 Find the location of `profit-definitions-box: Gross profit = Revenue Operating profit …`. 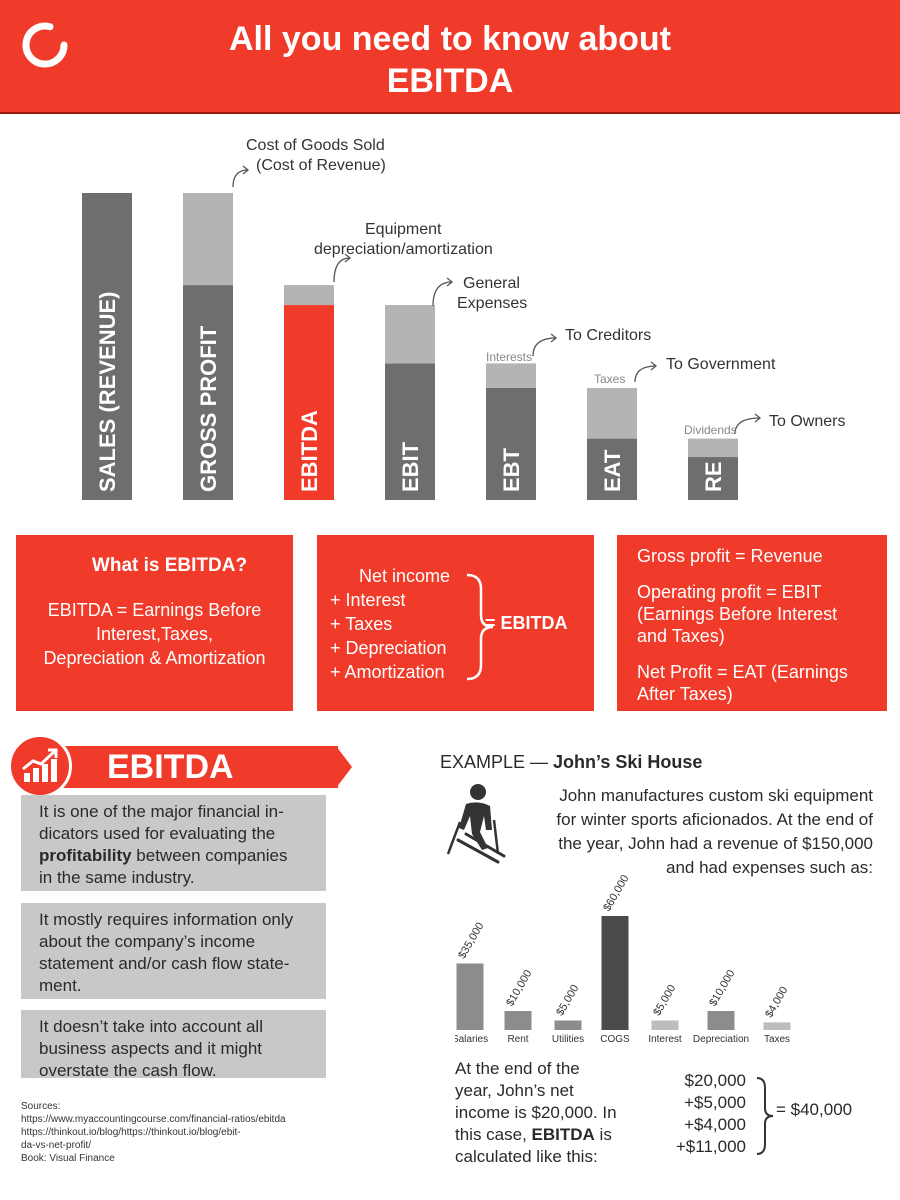

profit-definitions-box: Gross profit = Revenue Operating profit … is located at coordinates (752, 623).